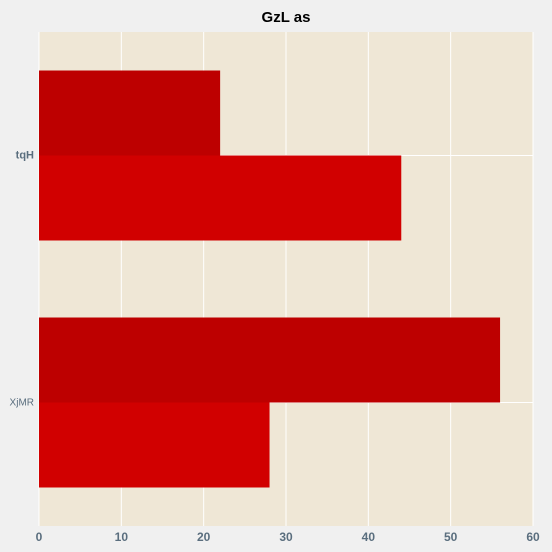 The image size is (552, 552). Describe the element at coordinates (25, 156) in the screenshot. I see `y-tick-label: tqH` at that location.